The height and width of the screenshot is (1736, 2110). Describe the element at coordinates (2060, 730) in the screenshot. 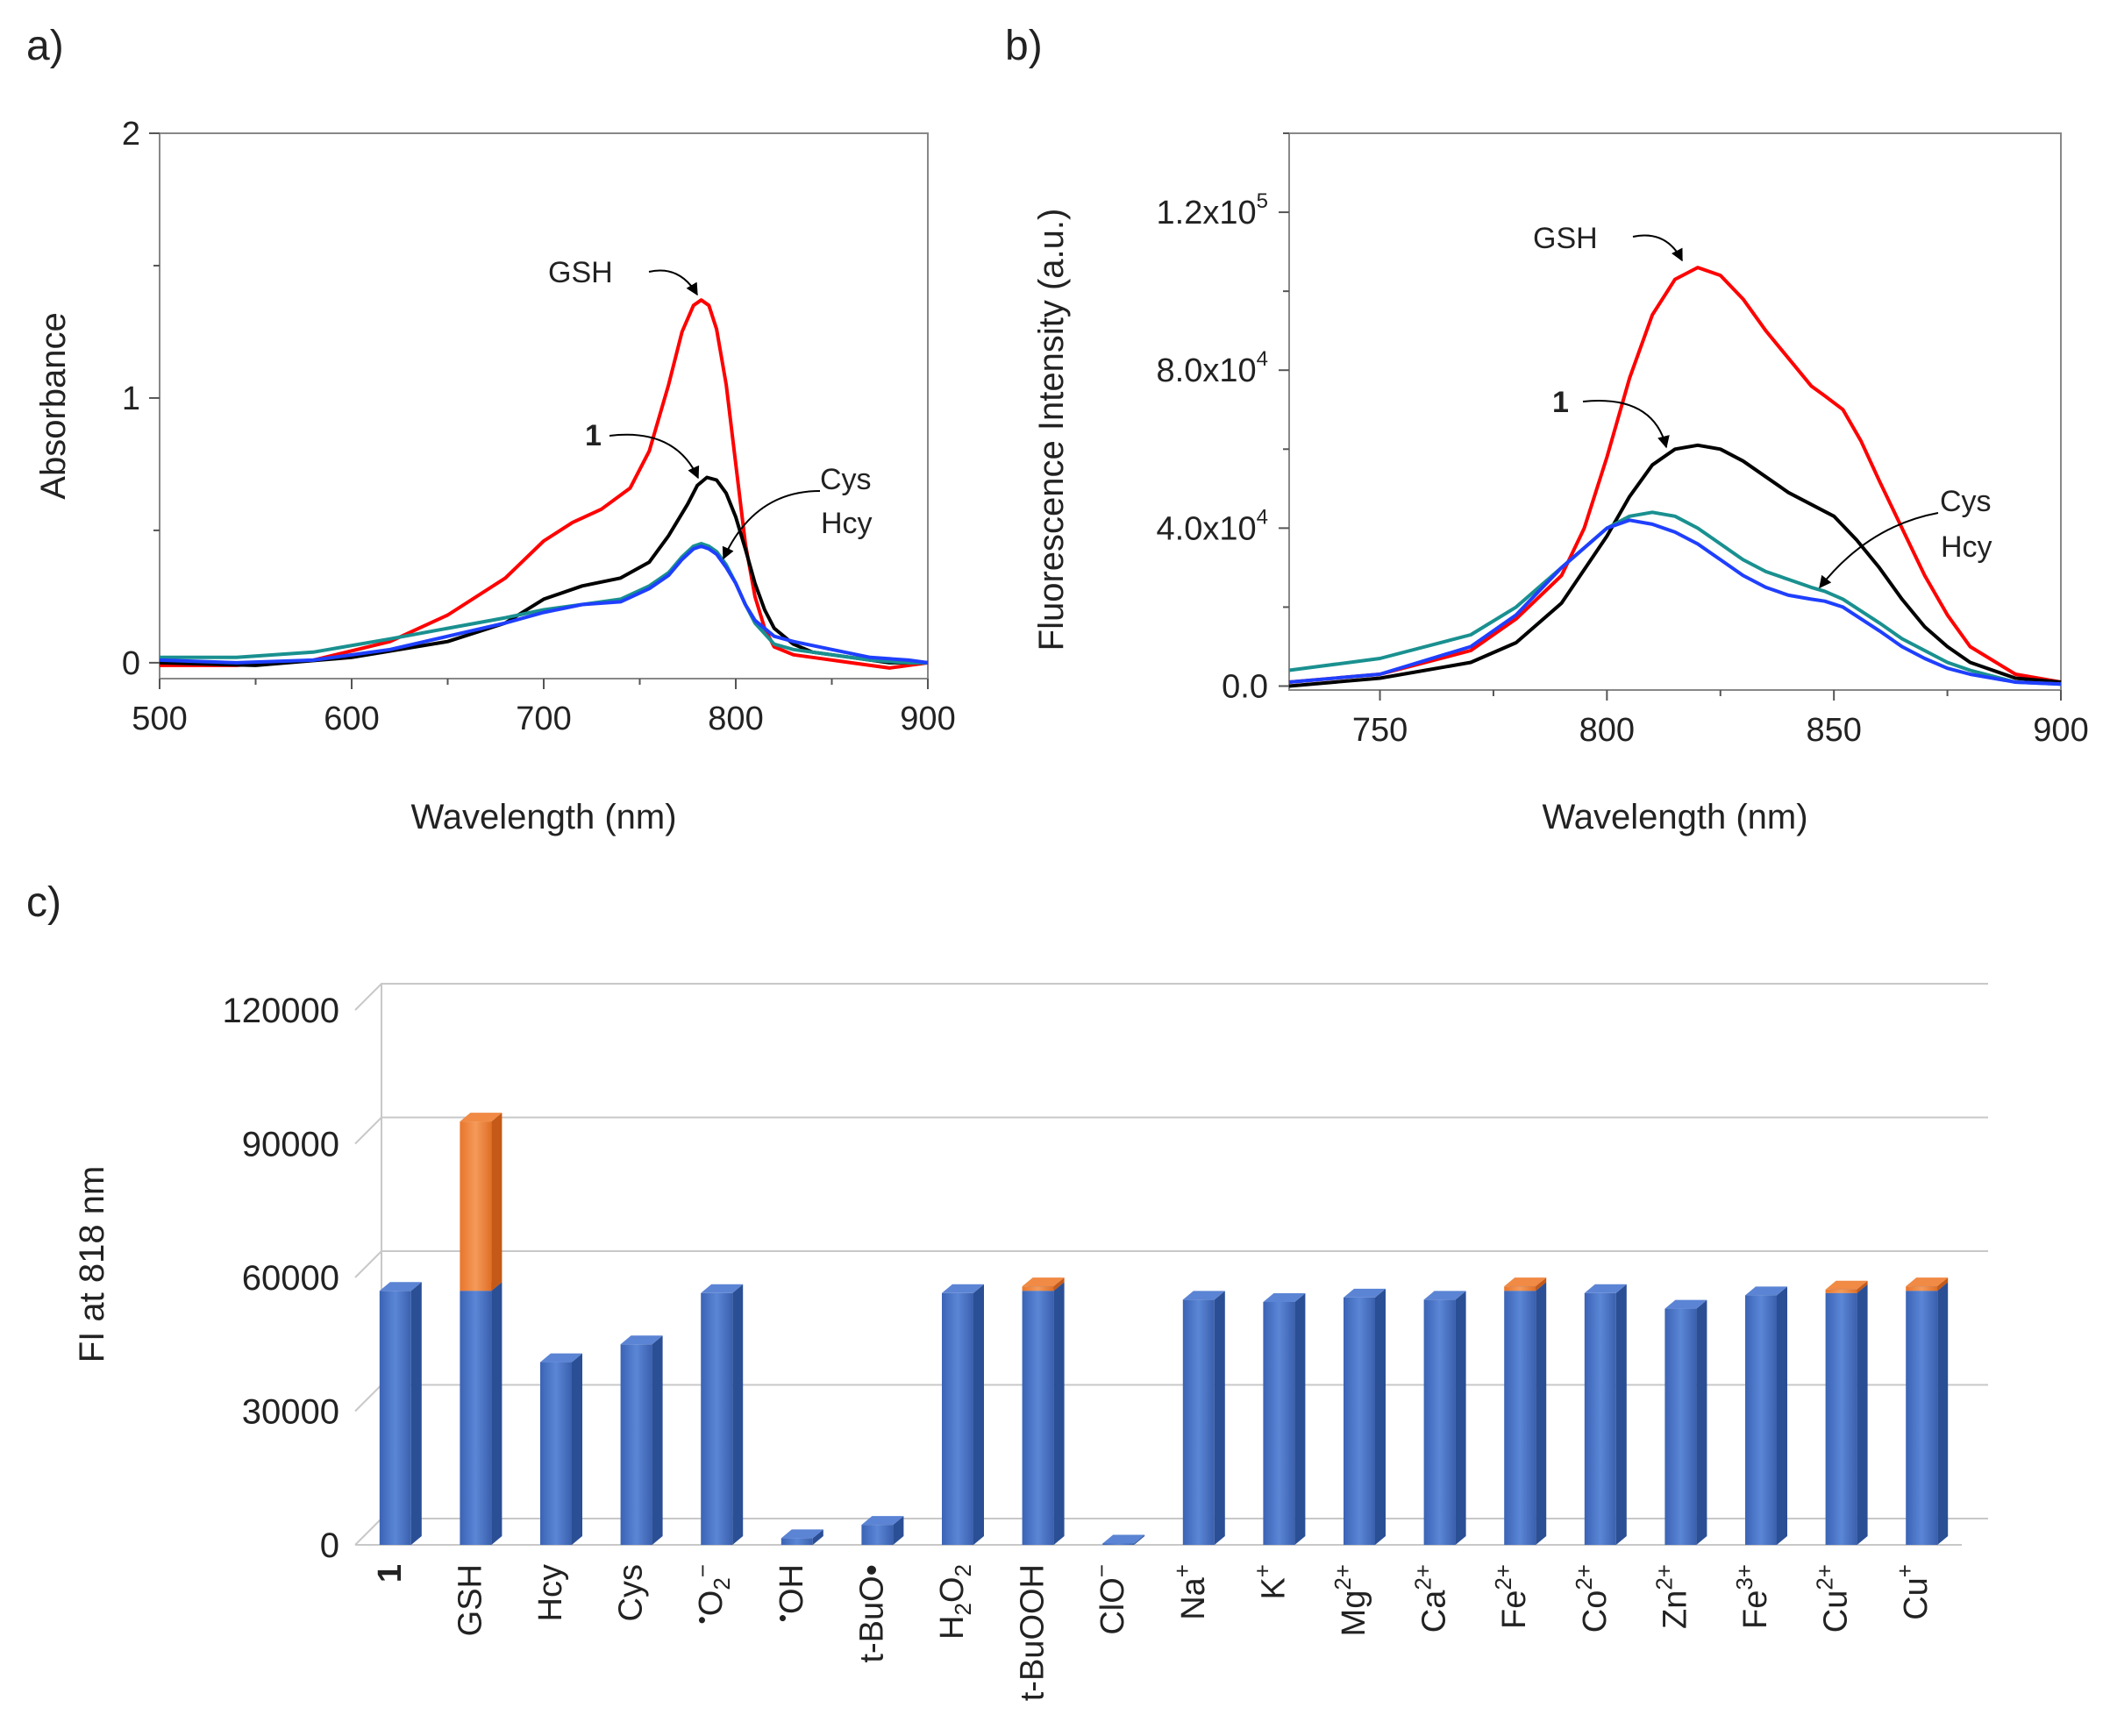

I see `panel-b-xtick-label: 900` at that location.